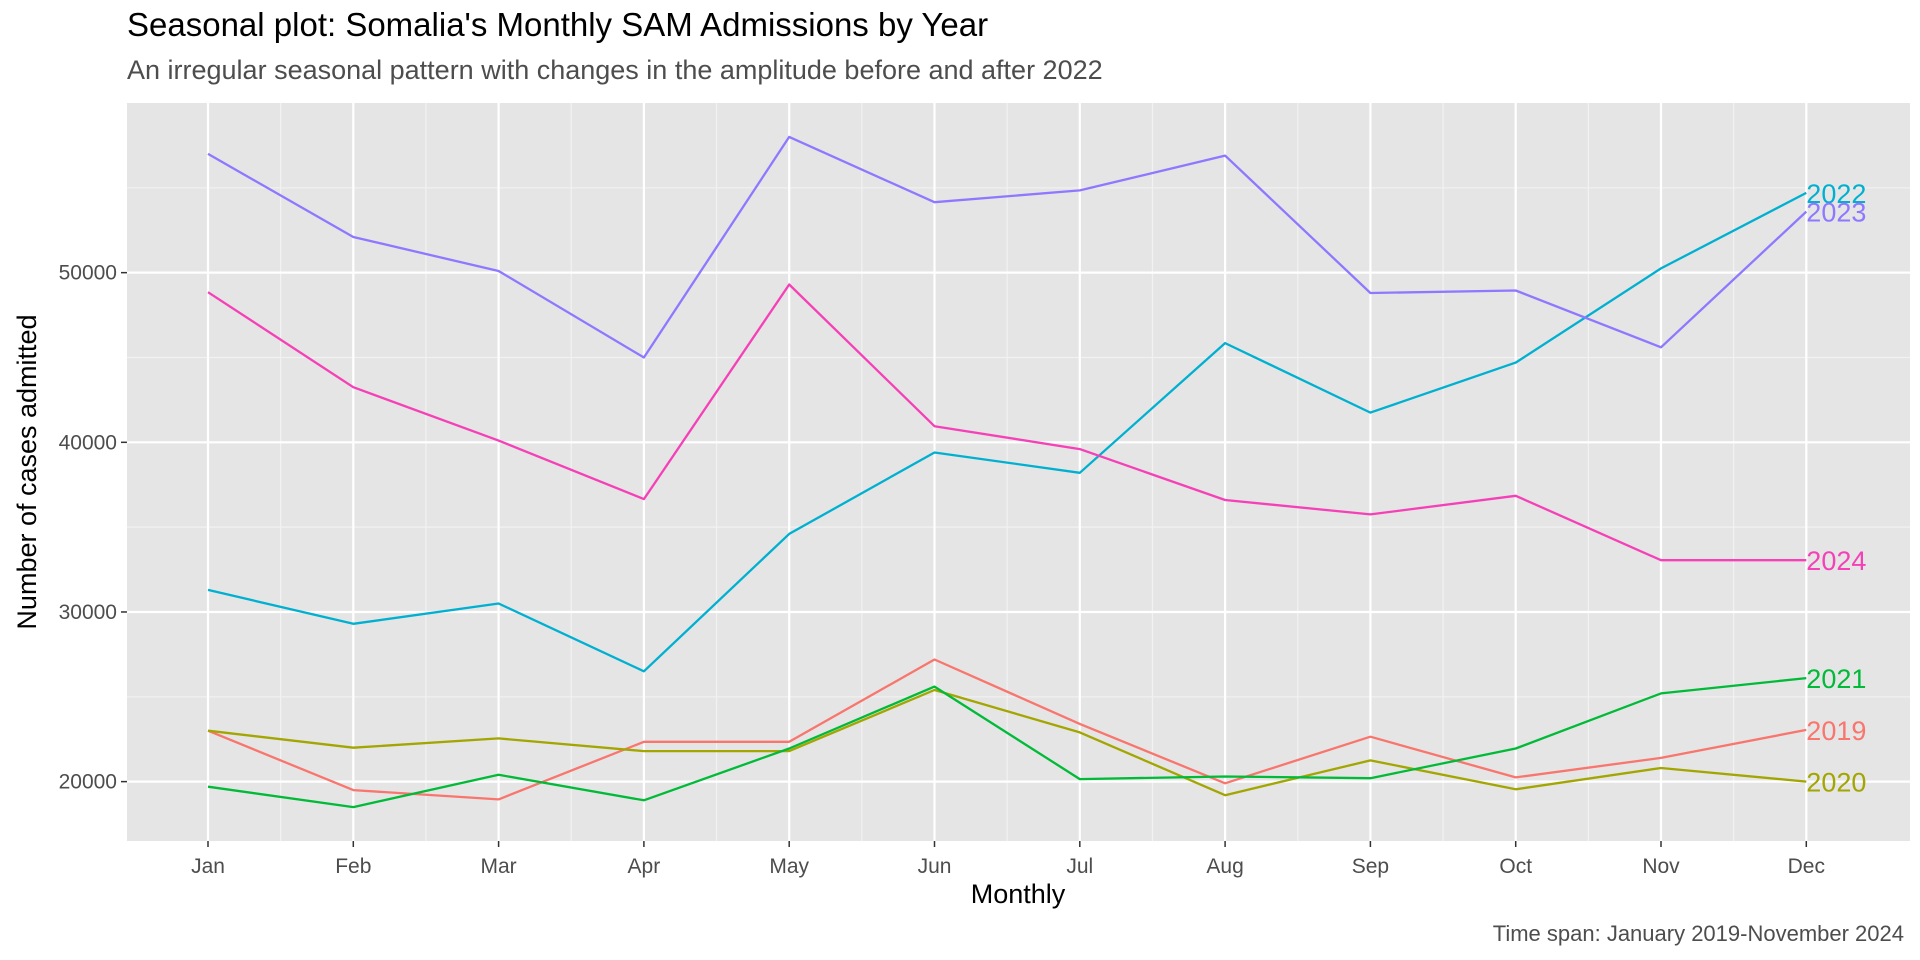 This screenshot has height=960, width=1920. Describe the element at coordinates (1661, 866) in the screenshot. I see `x-tick-label: Nov` at that location.